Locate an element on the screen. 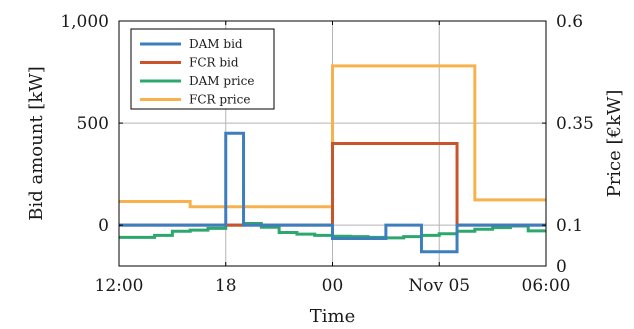 Image resolution: width=634 pixels, height=329 pixels. x-axis-label: Time is located at coordinates (332, 316).